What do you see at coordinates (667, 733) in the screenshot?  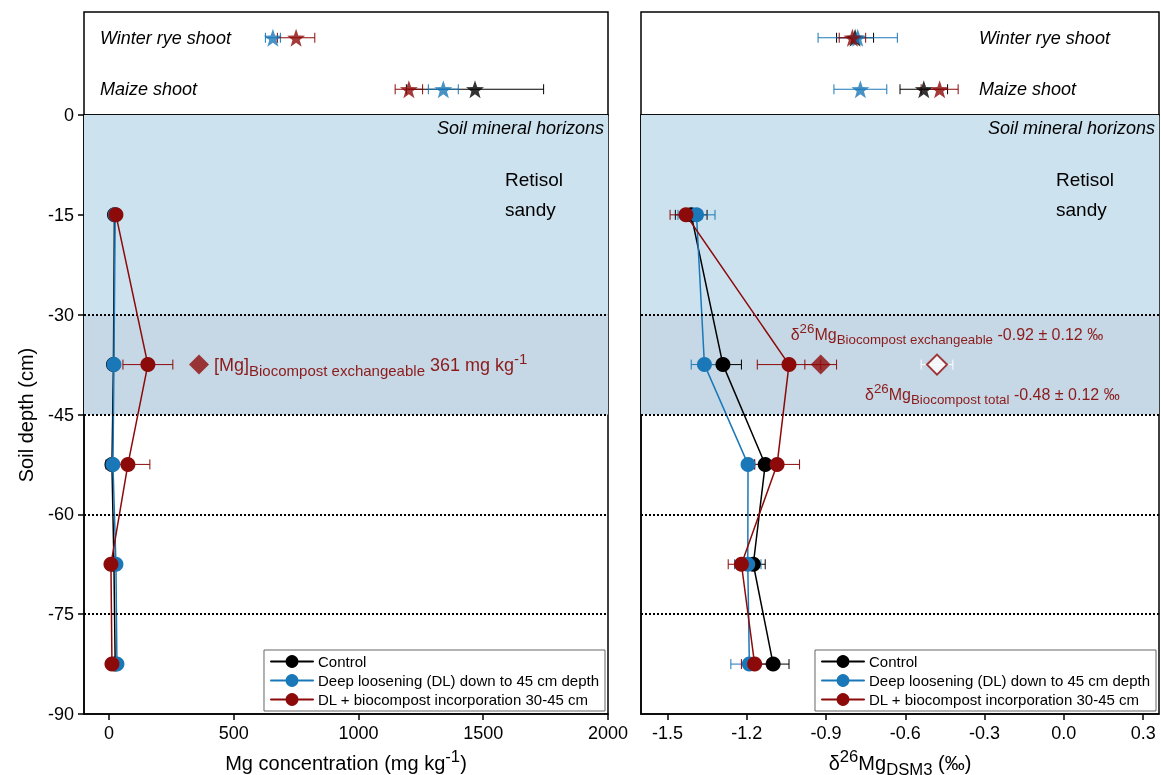 I see `x-tick-label: -1.5` at bounding box center [667, 733].